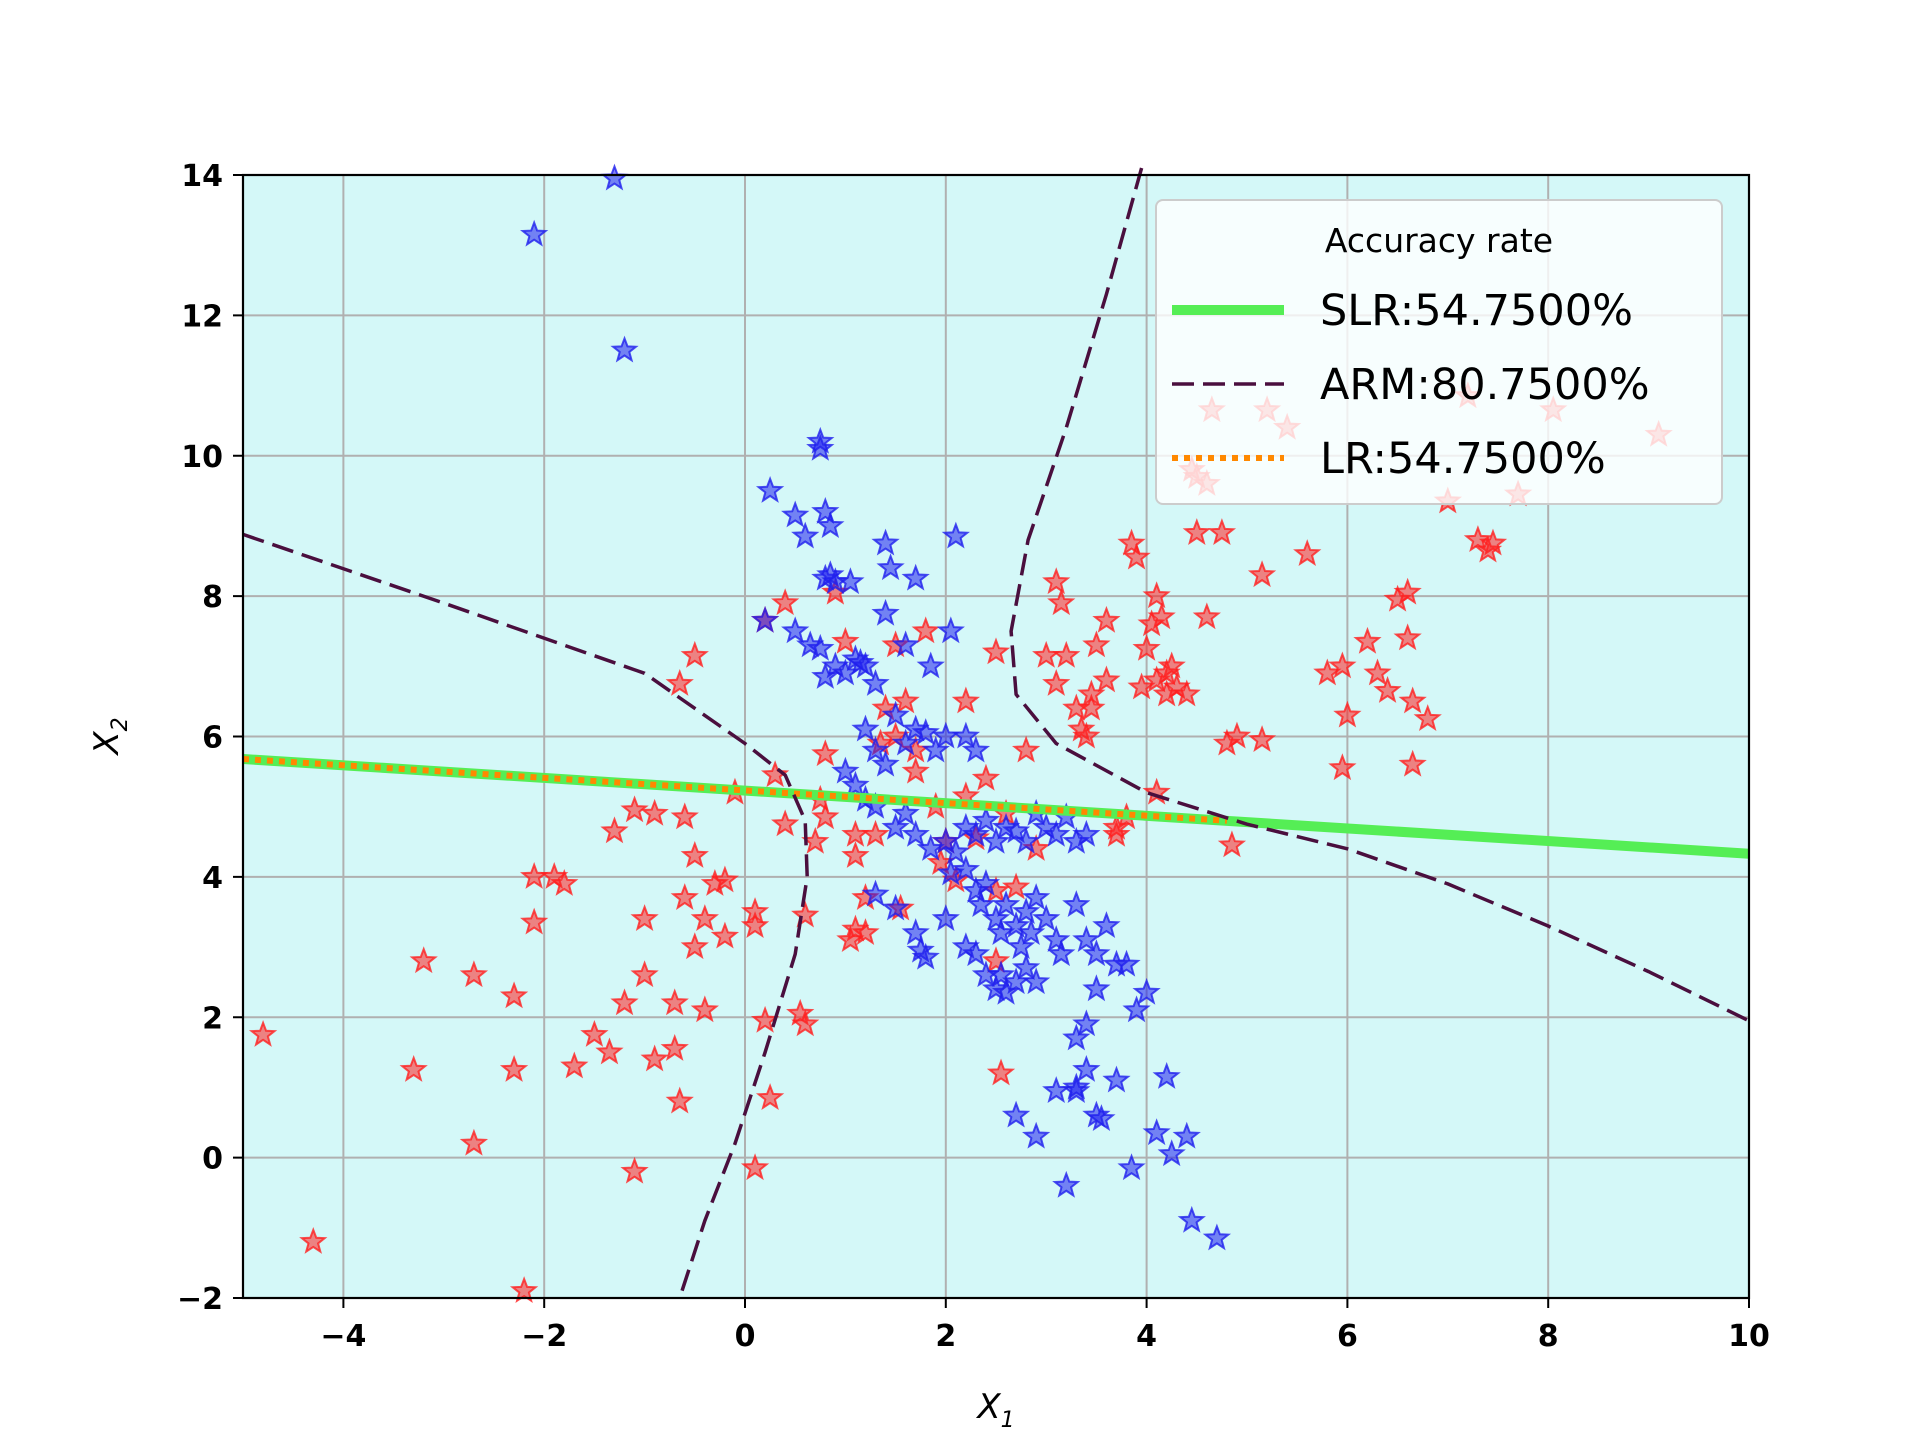  Describe the element at coordinates (212, 1018) in the screenshot. I see `y-tick-label: 2` at that location.